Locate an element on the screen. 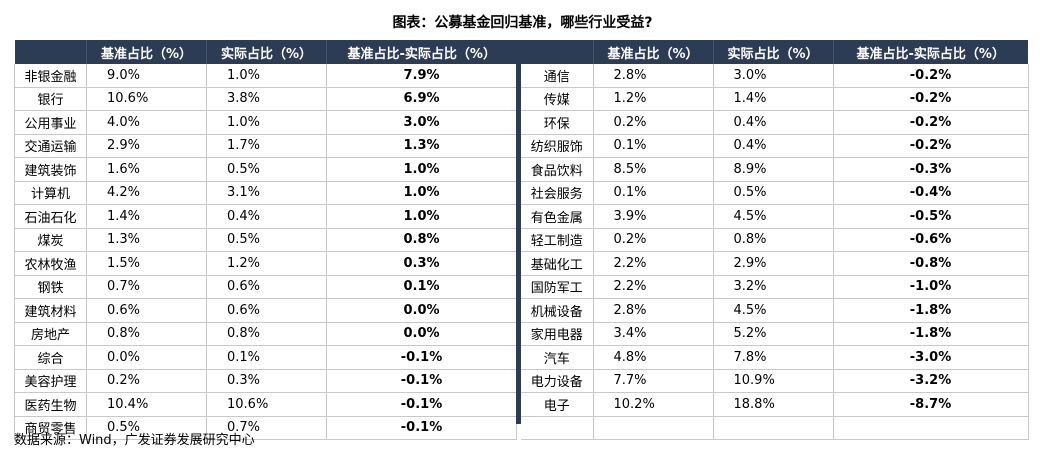  header-actual: 实际占比（%） is located at coordinates (773, 52).